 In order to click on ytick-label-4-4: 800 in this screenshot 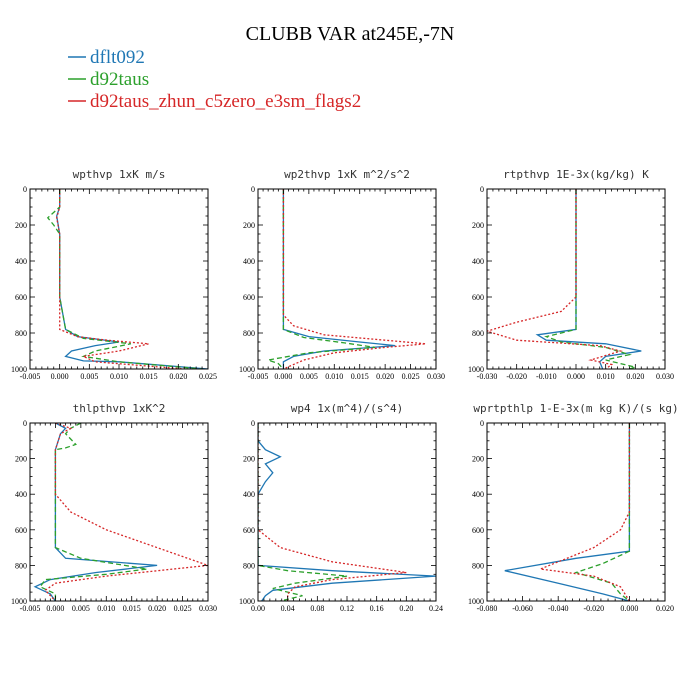, I will do `click(249, 565)`.